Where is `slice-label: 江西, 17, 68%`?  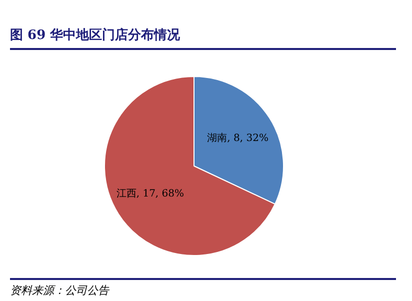 slice-label: 江西, 17, 68% is located at coordinates (150, 193).